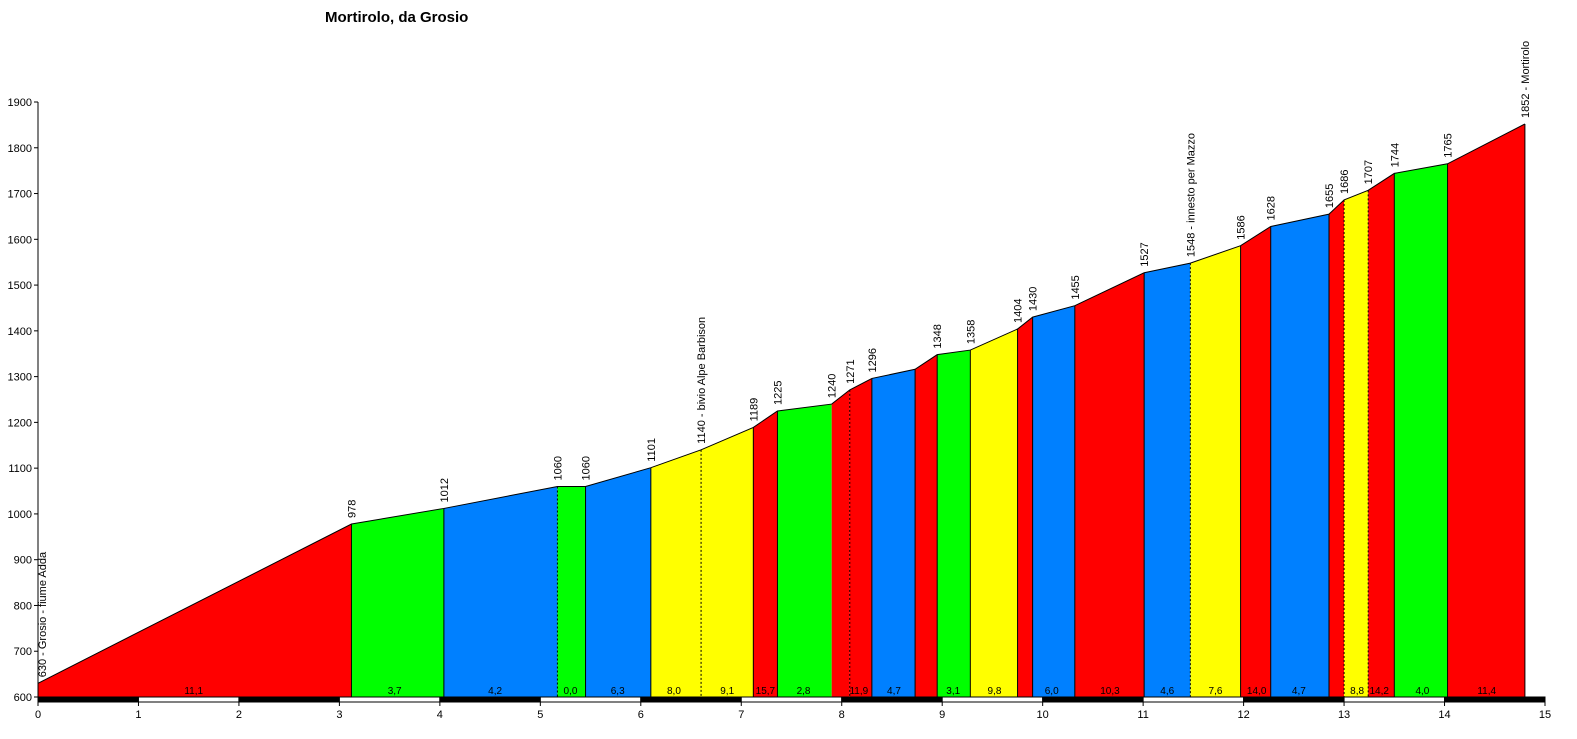 The height and width of the screenshot is (739, 1577). I want to click on elevation-label: 1140 - bivio Alpe Barbison, so click(702, 380).